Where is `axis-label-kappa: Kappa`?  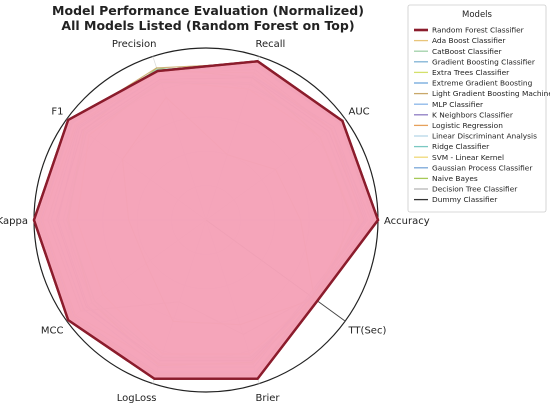
axis-label-kappa: Kappa is located at coordinates (14, 221).